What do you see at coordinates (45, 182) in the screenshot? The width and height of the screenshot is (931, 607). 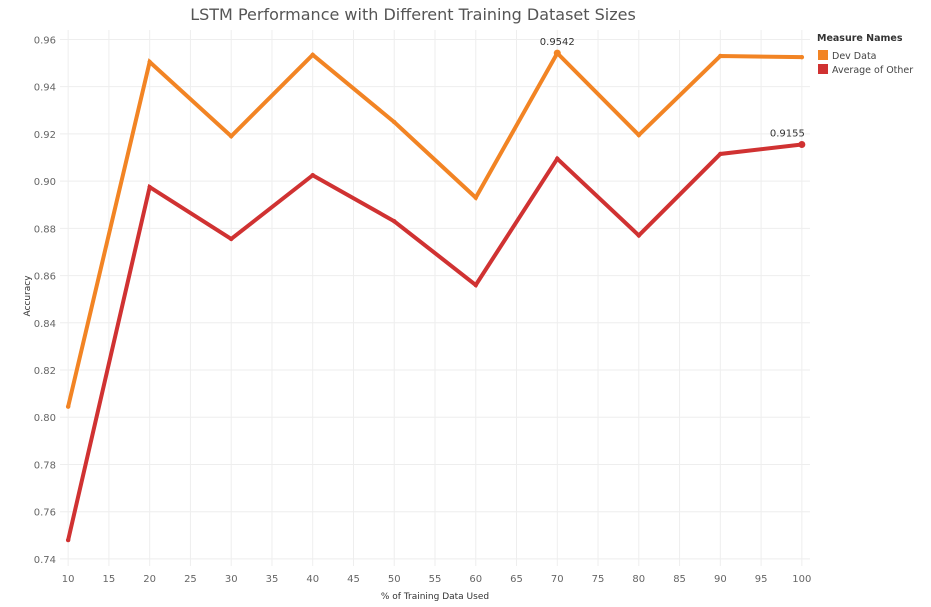 I see `y-tick-label: 0.90` at bounding box center [45, 182].